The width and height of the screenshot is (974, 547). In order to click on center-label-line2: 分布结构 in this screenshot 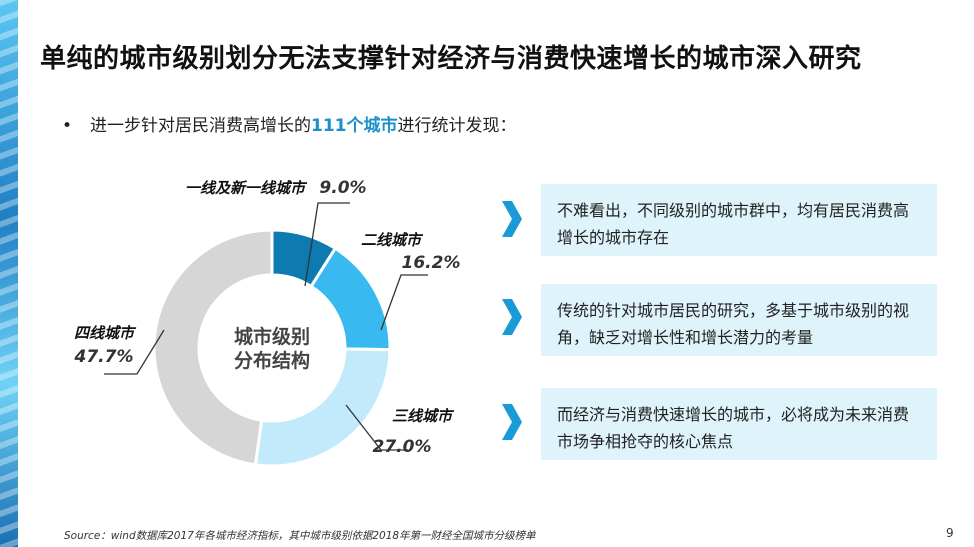, I will do `click(272, 360)`.